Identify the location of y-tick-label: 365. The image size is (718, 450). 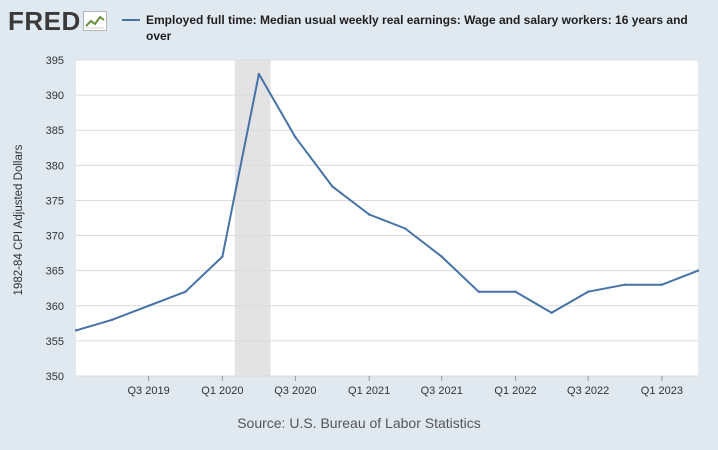
(55, 272).